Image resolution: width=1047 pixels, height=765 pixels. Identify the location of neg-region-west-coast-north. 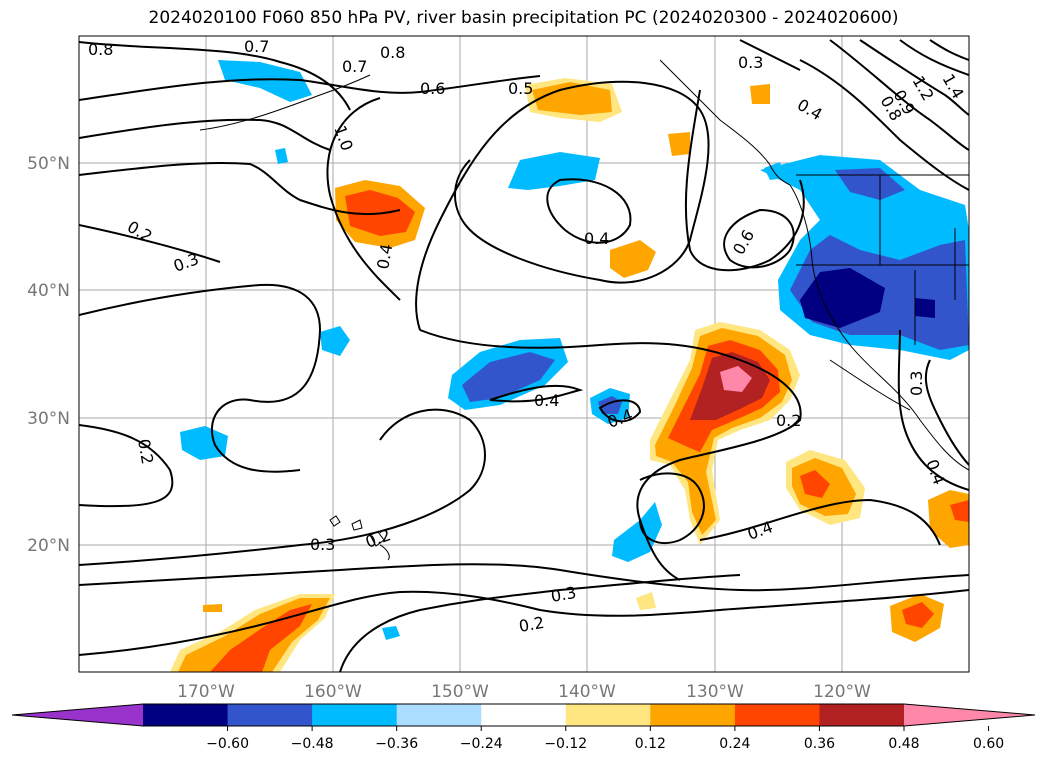
(870, 184).